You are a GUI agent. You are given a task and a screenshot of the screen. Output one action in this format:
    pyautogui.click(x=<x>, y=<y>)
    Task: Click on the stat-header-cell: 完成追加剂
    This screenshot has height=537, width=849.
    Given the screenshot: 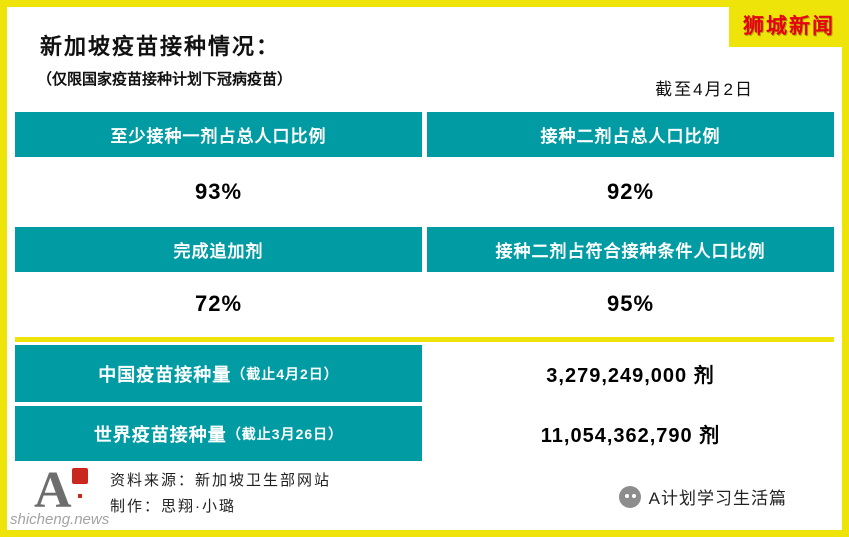 What is the action you would take?
    pyautogui.click(x=218, y=249)
    